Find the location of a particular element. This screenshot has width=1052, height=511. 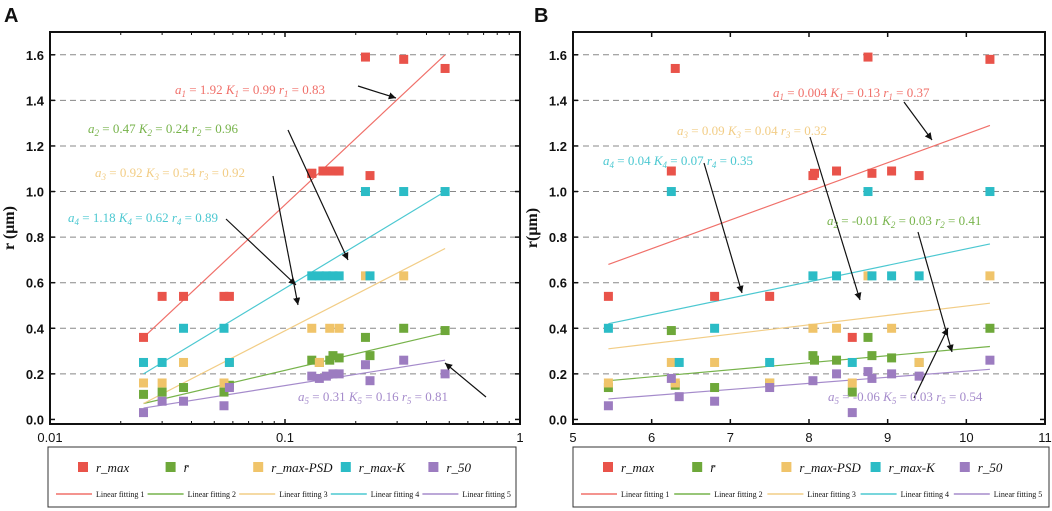

y-tick-label: 0.6 is located at coordinates (558, 283).